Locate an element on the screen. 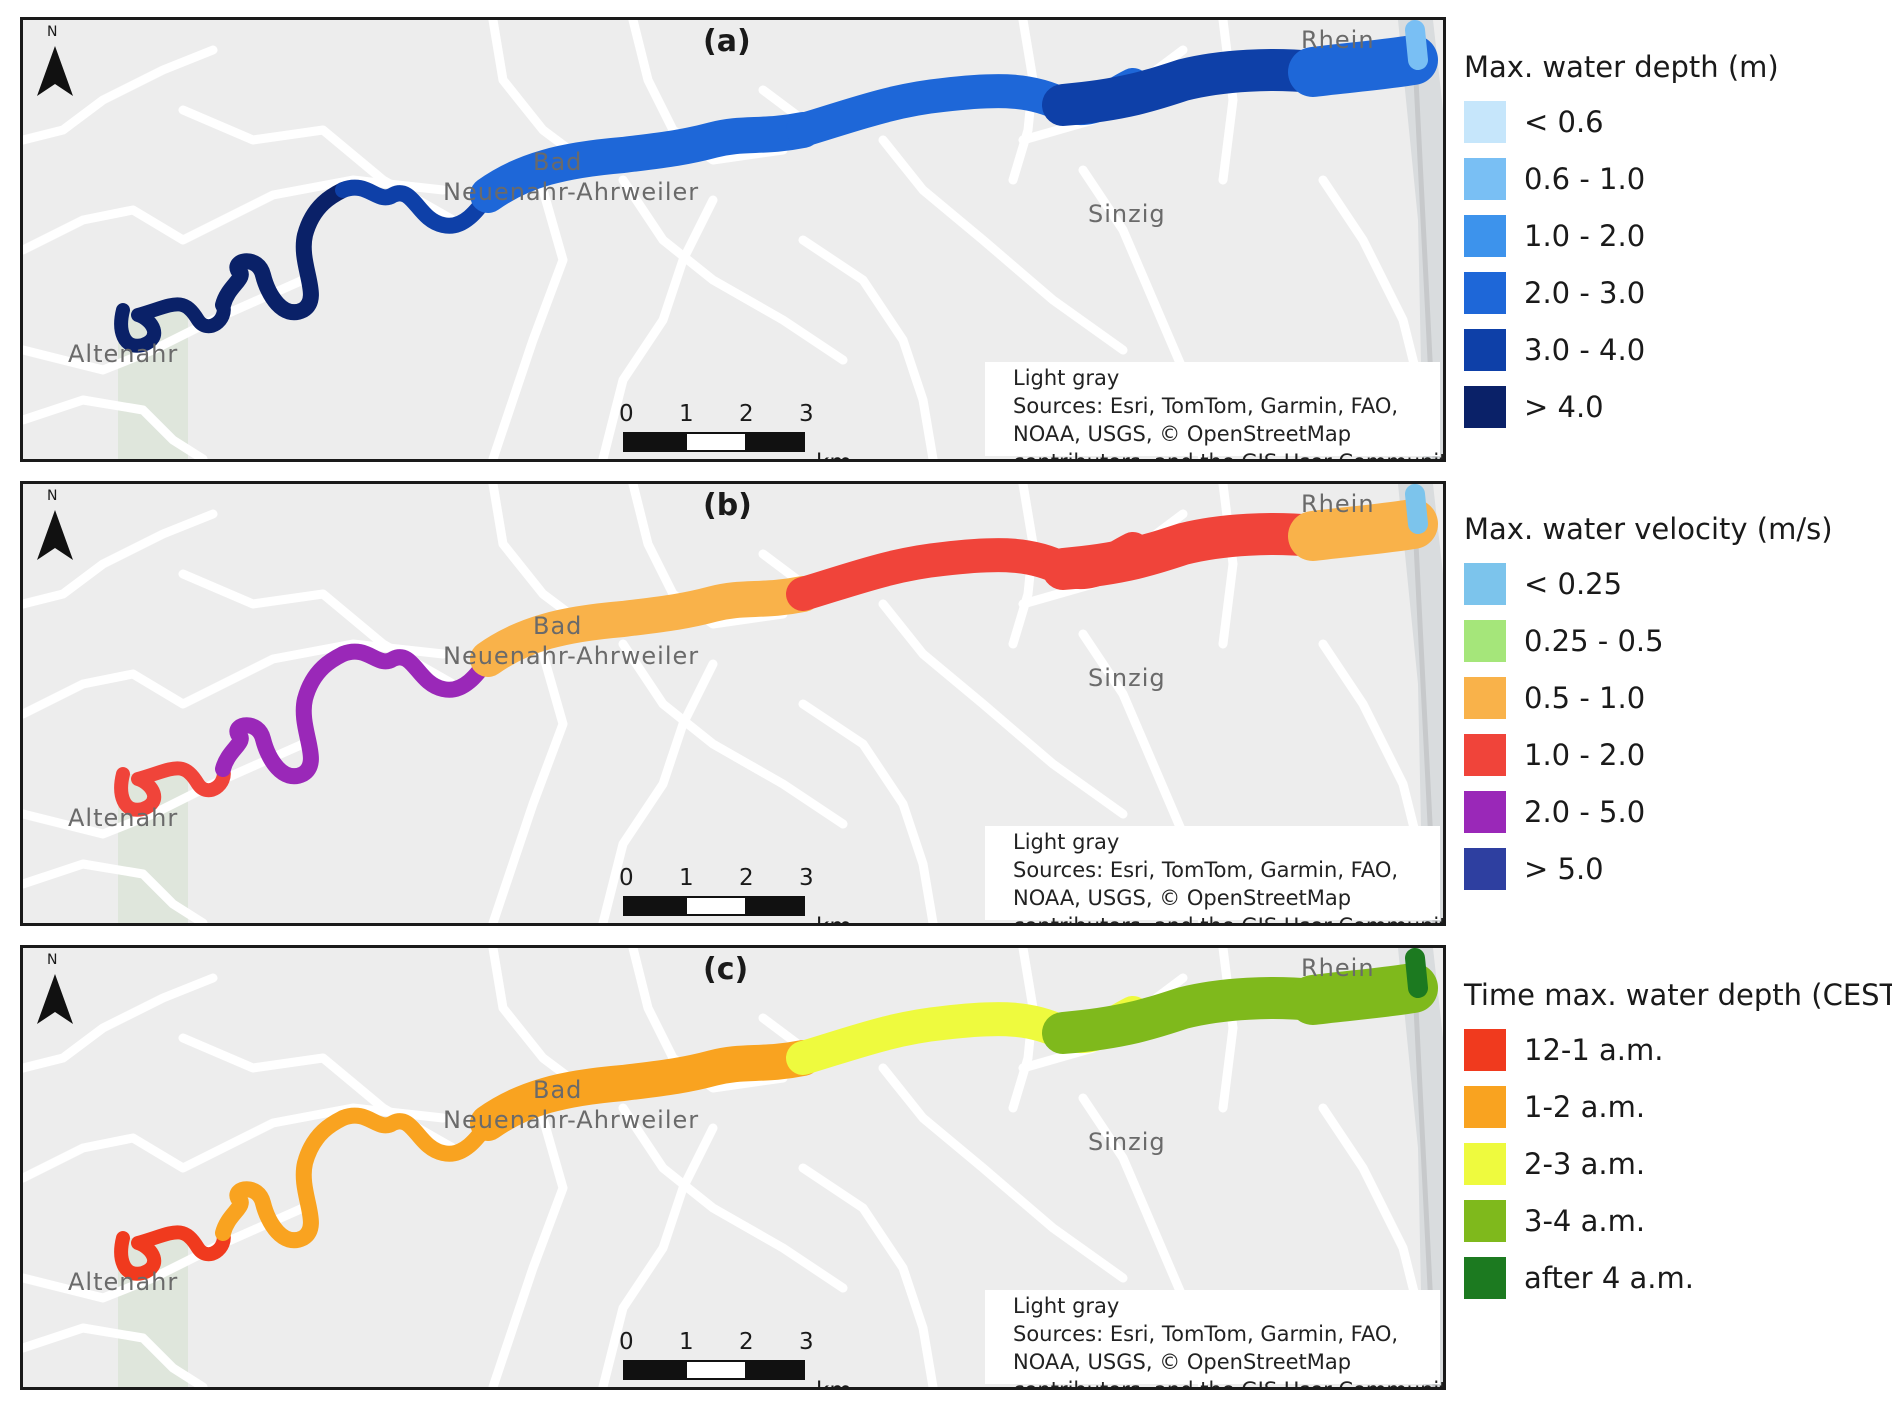 This screenshot has width=1892, height=1413. legend-title: Max. water depth (m) is located at coordinates (1621, 67).